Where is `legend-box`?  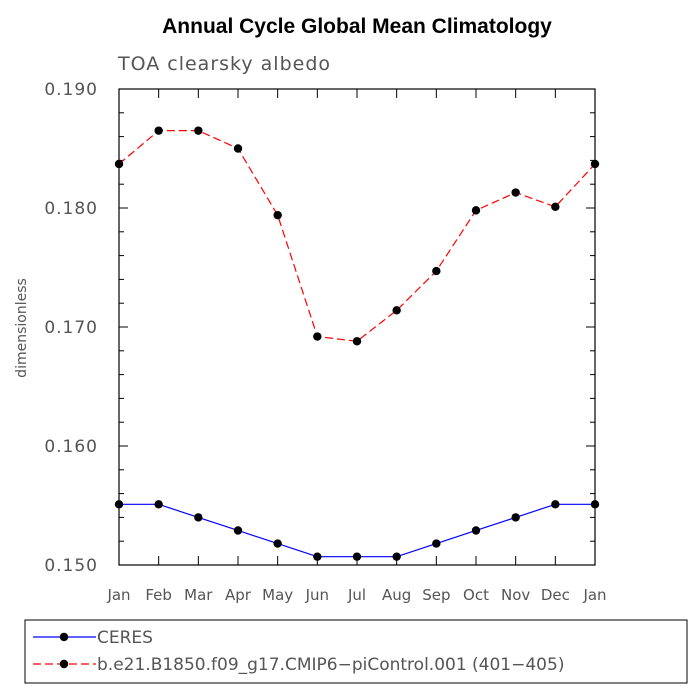 legend-box is located at coordinates (356, 651).